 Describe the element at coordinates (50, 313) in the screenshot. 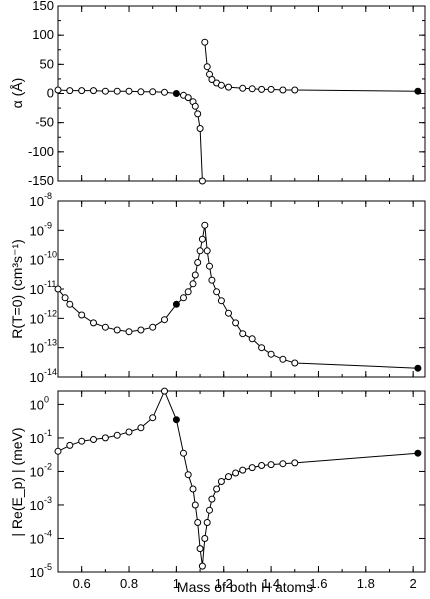

I see `y-tick-exponent: -12` at that location.